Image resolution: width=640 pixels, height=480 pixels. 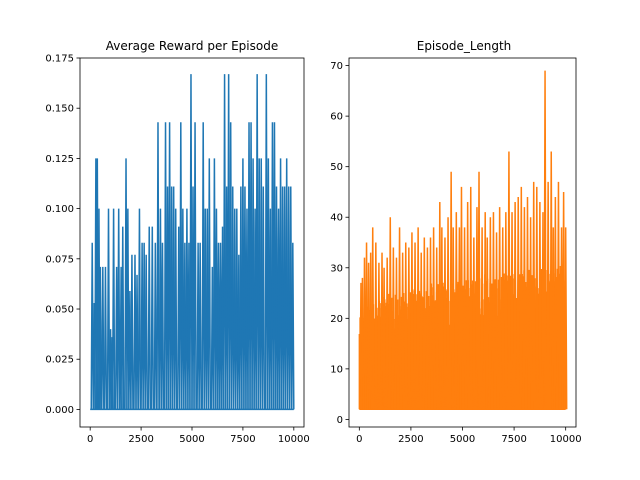 I want to click on y-tick-label: 0.100, so click(x=59, y=209).